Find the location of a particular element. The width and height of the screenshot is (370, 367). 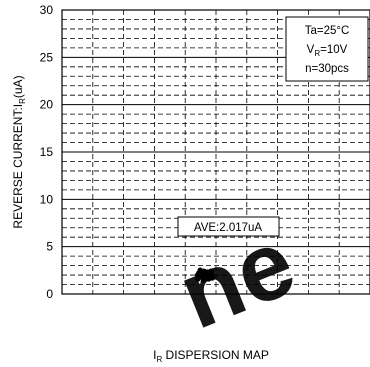

conditions-box: Ta=25°C VR=10V n=30pcs is located at coordinates (327, 49).